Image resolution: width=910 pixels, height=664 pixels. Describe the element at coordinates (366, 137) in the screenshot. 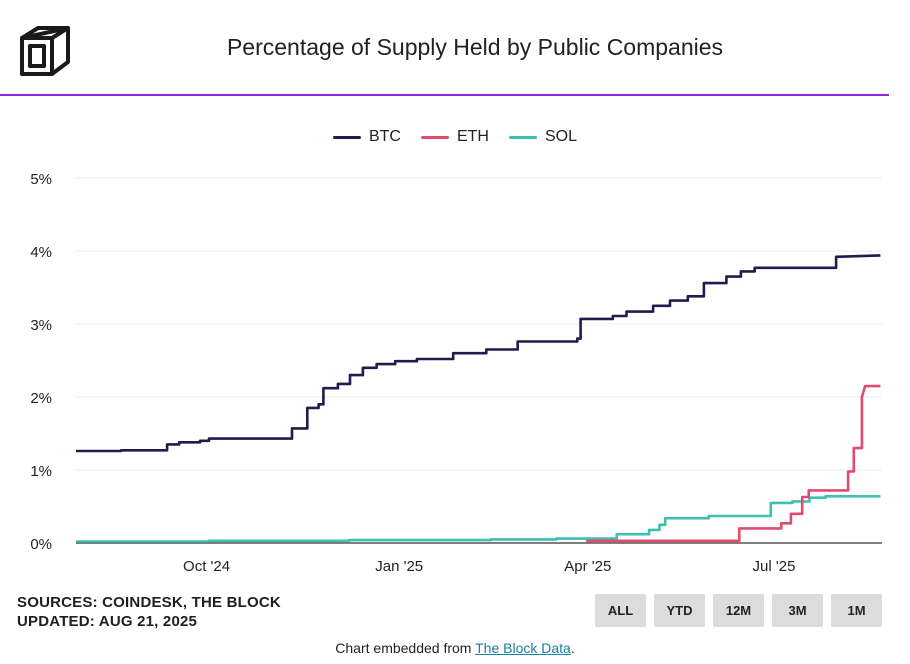

I see `legend-item-btc: BTC` at that location.